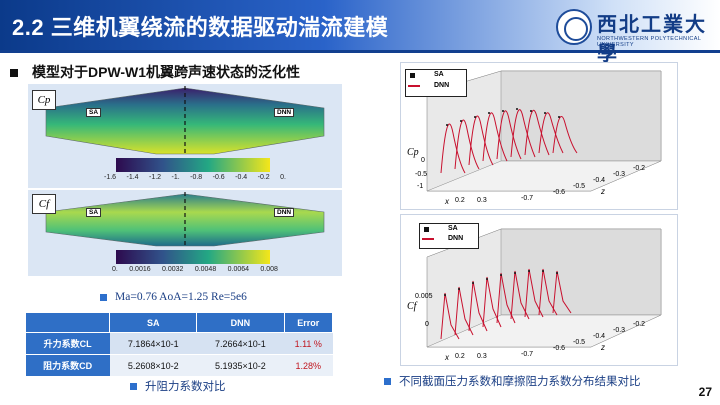 This screenshot has width=720, height=405. Describe the element at coordinates (185, 129) in the screenshot. I see `cp-wing-contour` at that location.